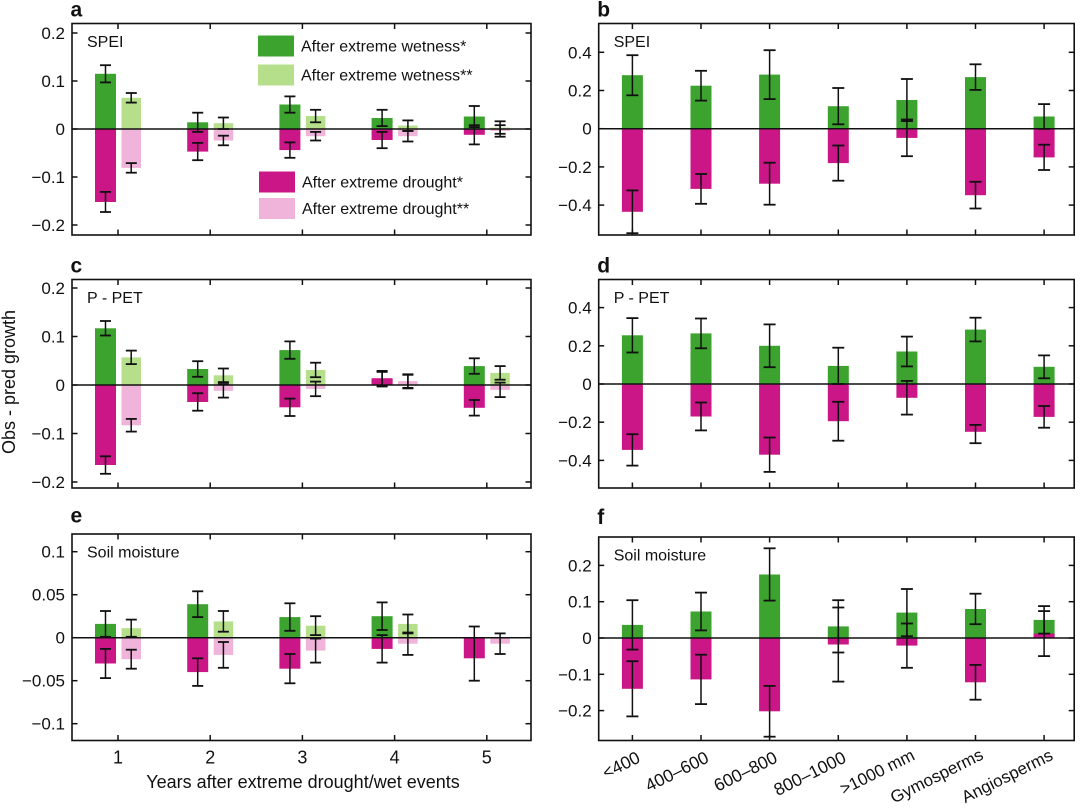 The width and height of the screenshot is (1080, 809). I want to click on svg-text: c, so click(77, 266).